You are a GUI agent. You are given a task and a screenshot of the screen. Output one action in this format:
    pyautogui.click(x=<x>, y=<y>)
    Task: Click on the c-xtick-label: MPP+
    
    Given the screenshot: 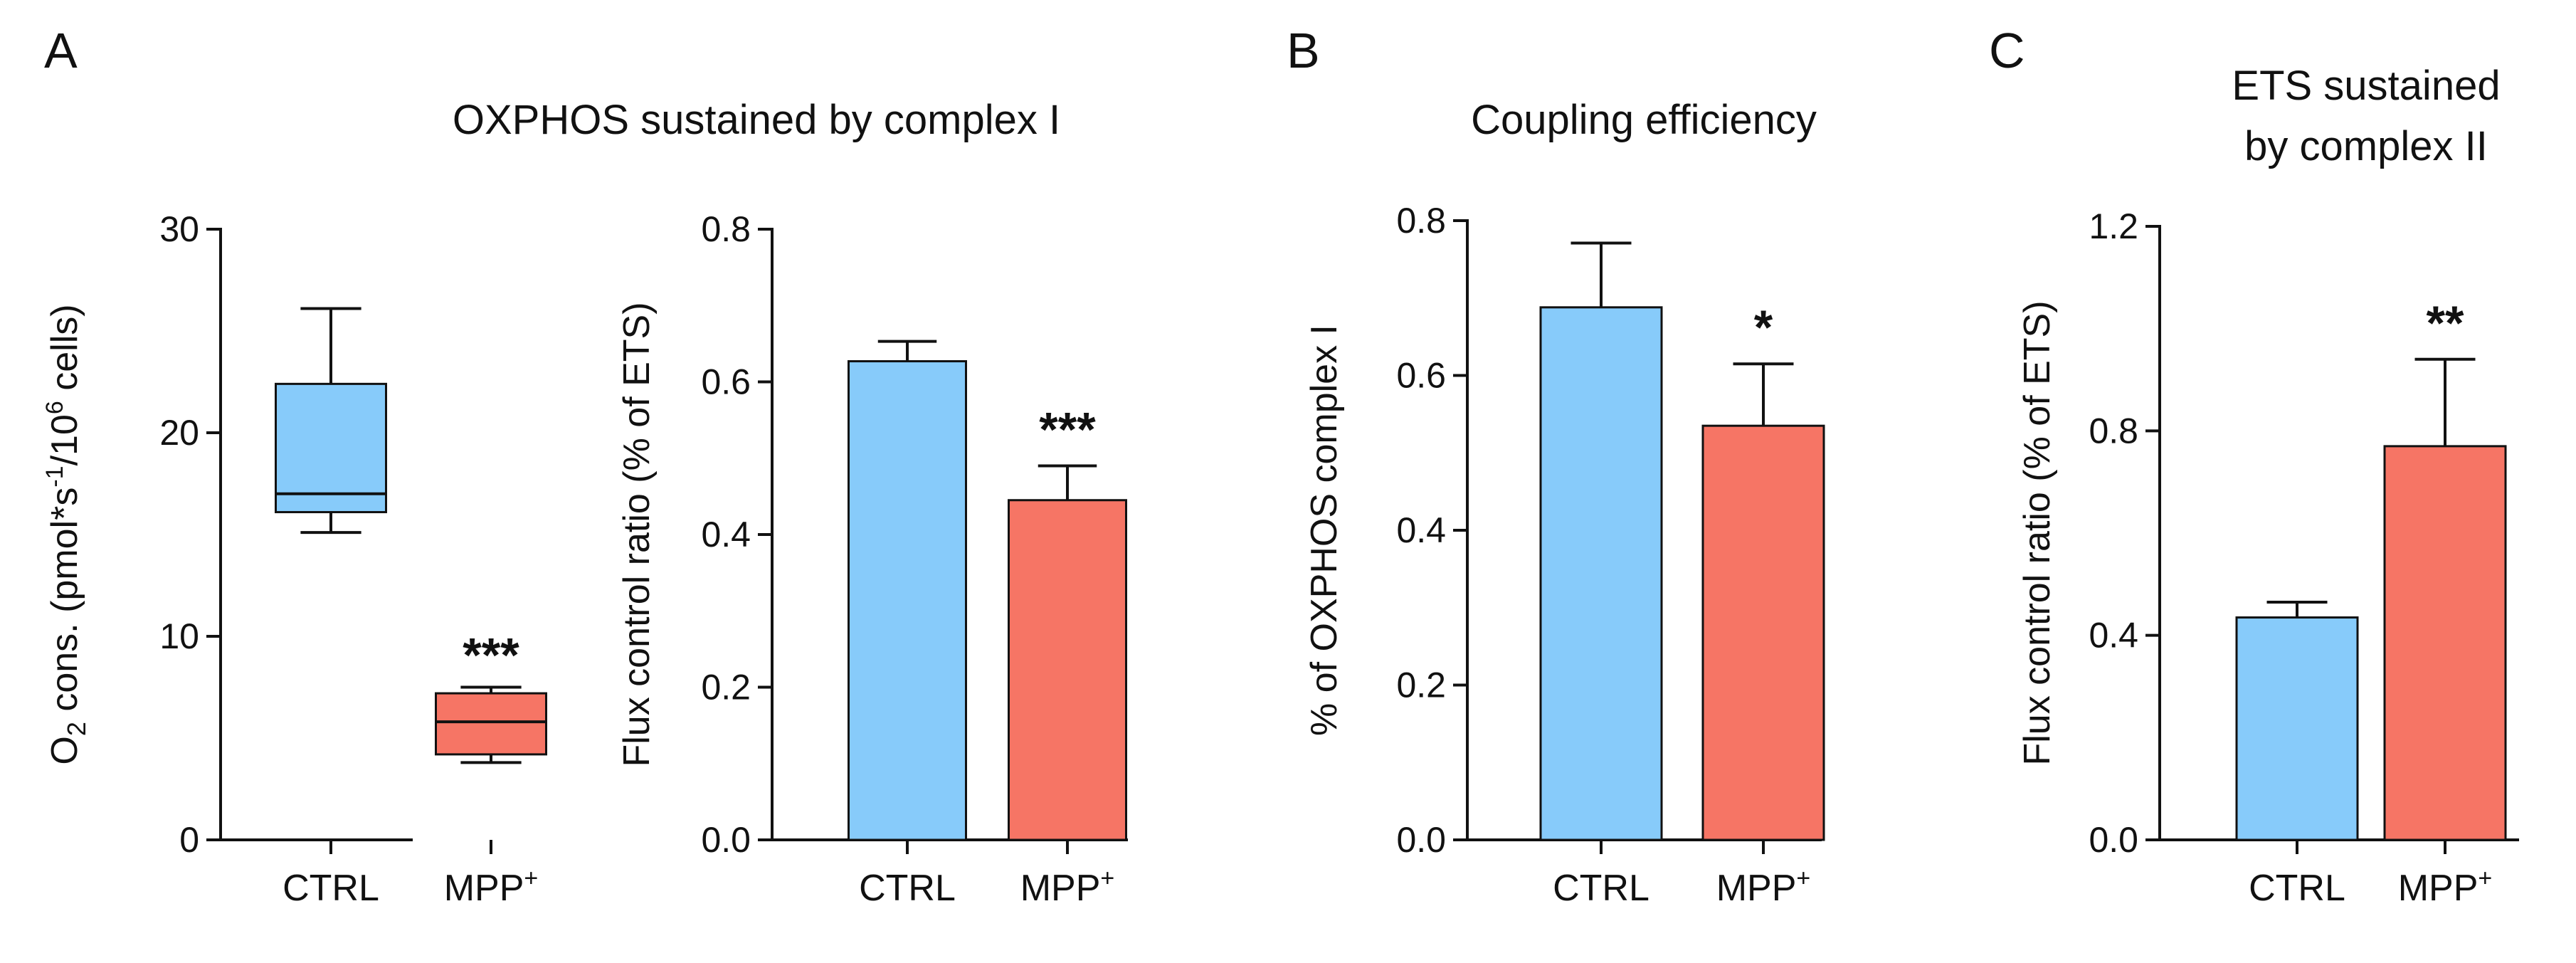 What is the action you would take?
    pyautogui.click(x=2445, y=887)
    